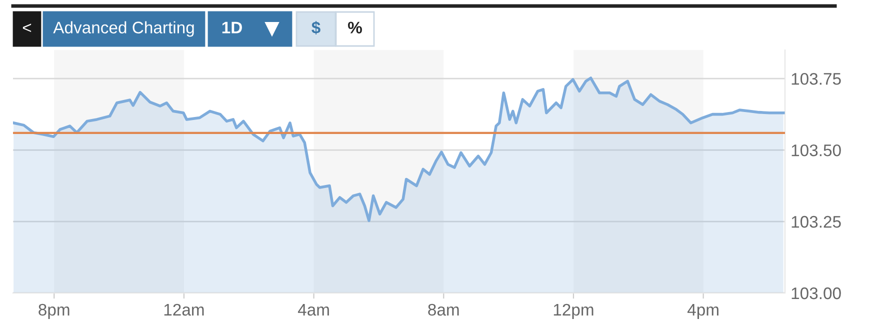 The image size is (870, 335). I want to click on y-tick-label: 103.00, so click(816, 293).